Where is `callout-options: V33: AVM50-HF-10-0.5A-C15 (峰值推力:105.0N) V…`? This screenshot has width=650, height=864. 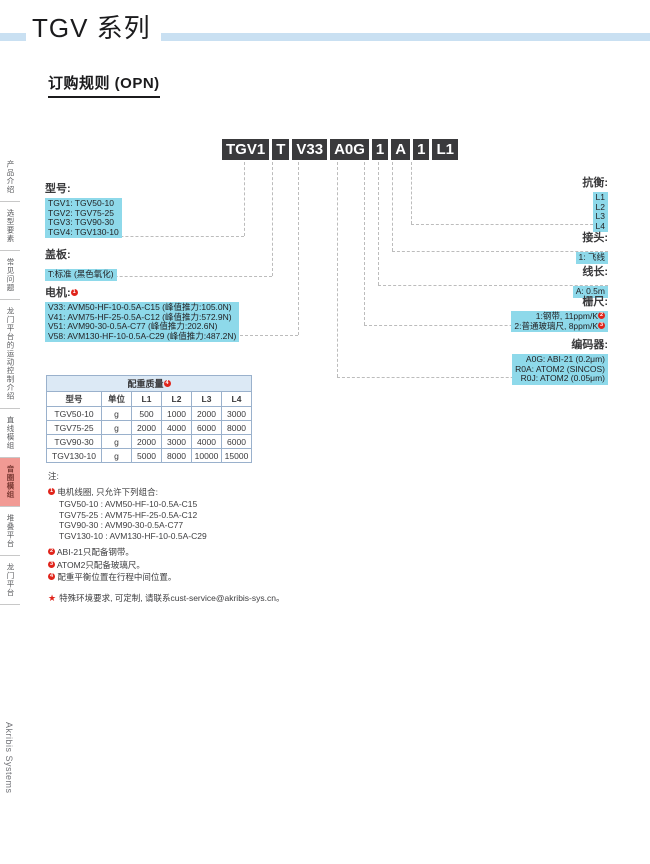 callout-options: V33: AVM50-HF-10-0.5A-C15 (峰值推力:105.0N) V… is located at coordinates (142, 322).